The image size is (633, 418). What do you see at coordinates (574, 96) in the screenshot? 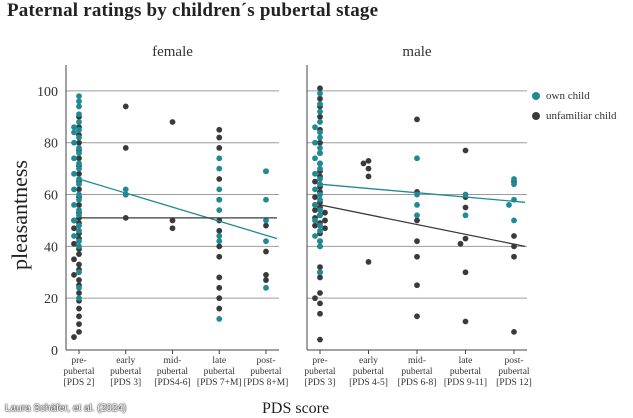
I see `legend-own: own child` at bounding box center [574, 96].